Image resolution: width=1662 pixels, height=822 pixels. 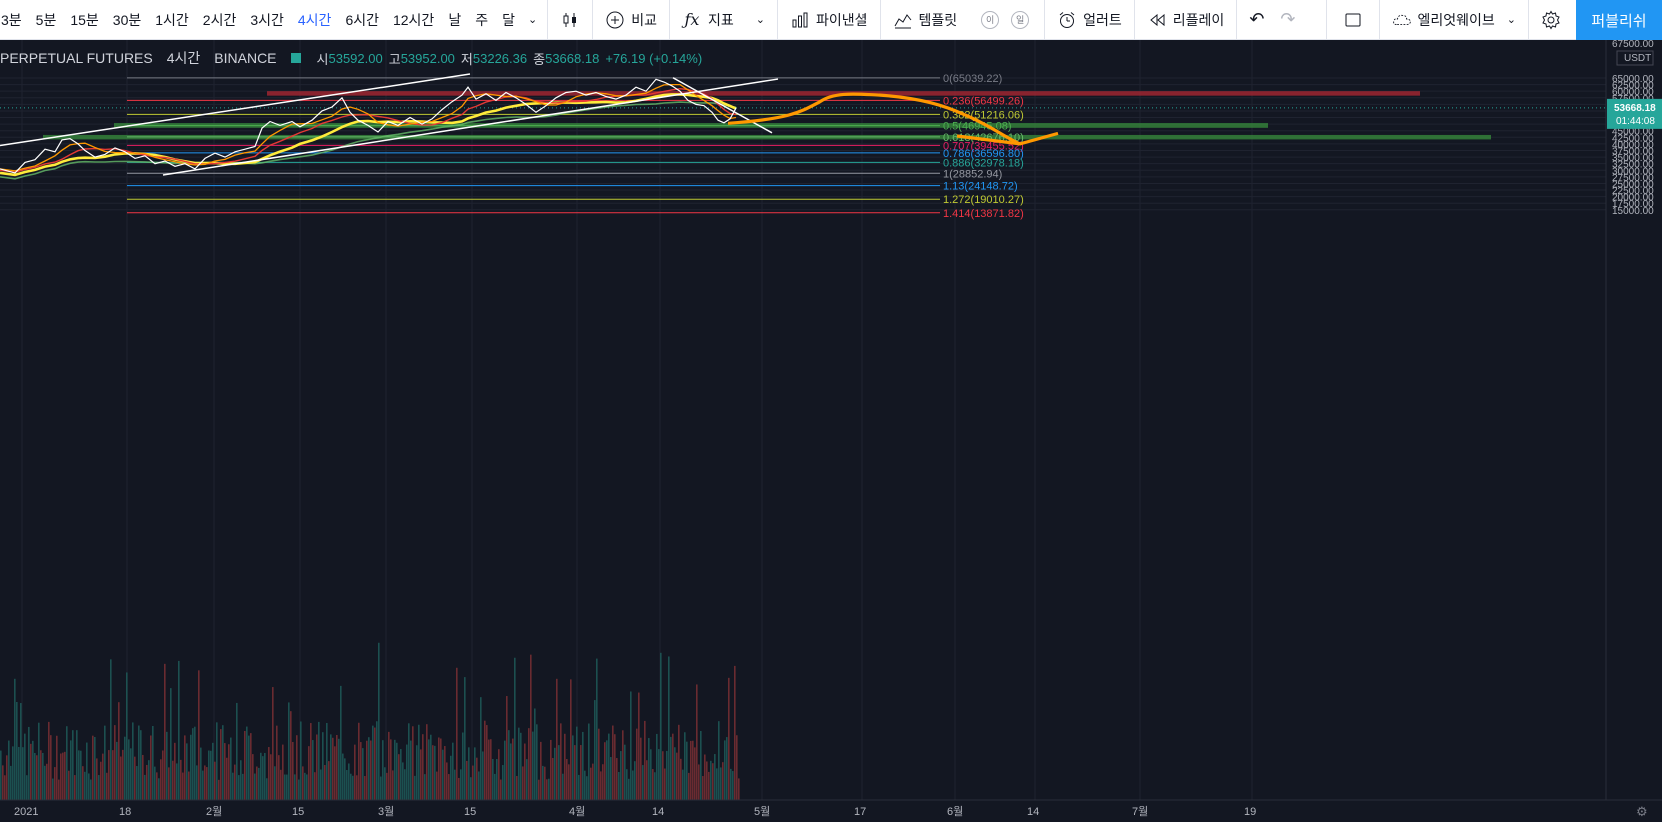 What do you see at coordinates (362, 19) in the screenshot?
I see `timeframe-8: 6시간` at bounding box center [362, 19].